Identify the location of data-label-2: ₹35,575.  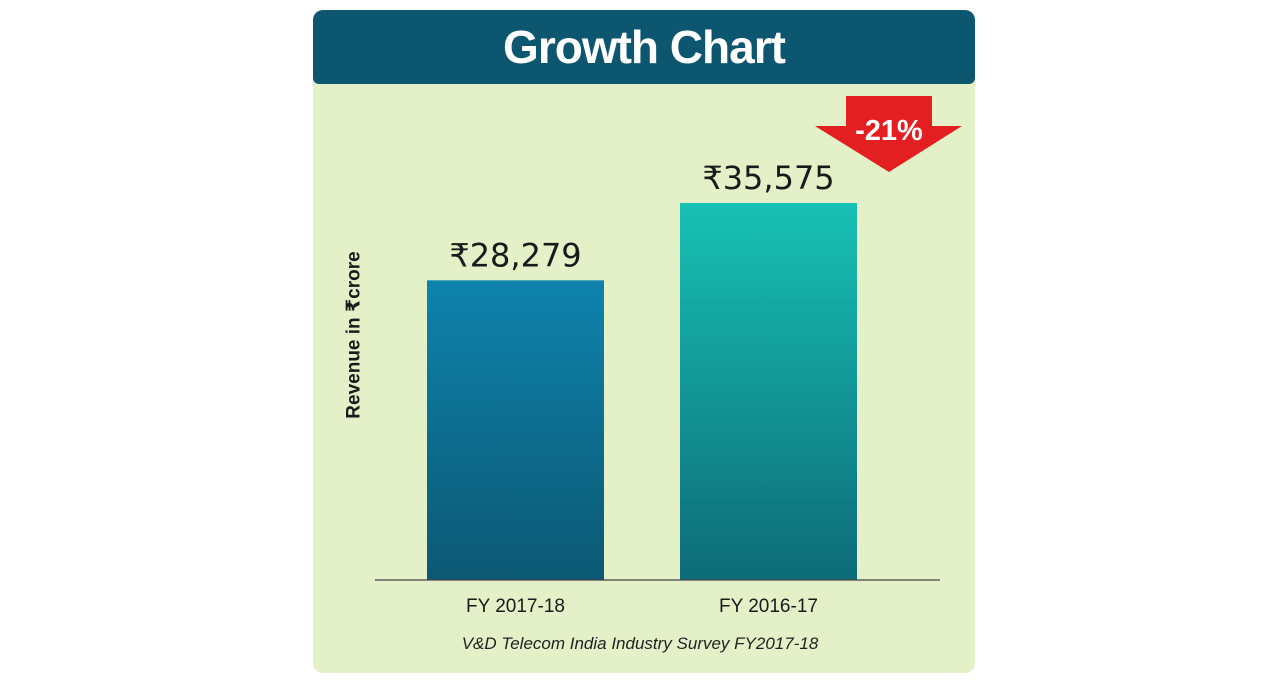
(768, 178).